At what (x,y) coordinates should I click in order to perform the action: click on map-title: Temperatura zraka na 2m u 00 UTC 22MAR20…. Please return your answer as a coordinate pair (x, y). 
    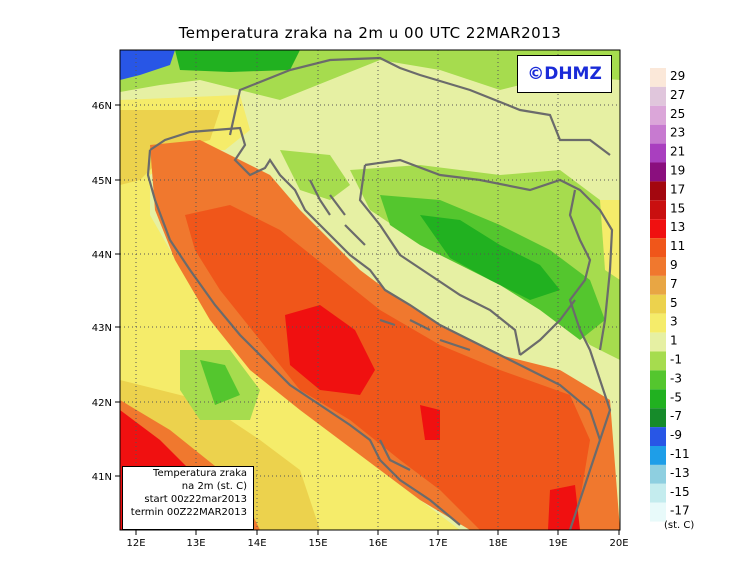
    Looking at the image, I should click on (370, 33).